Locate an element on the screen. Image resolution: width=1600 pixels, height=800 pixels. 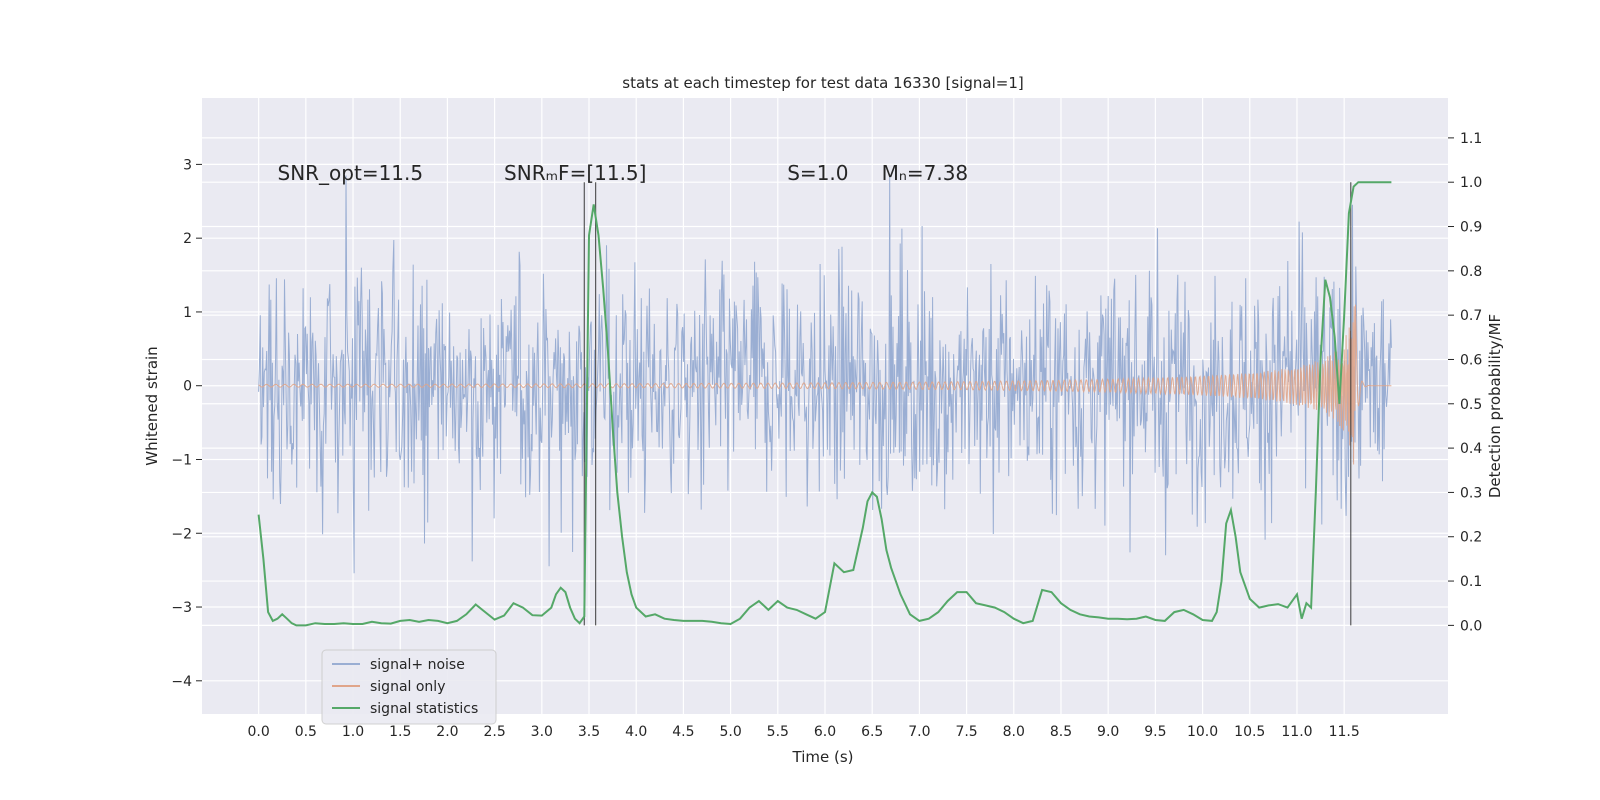
x-tick-label: 7.5 is located at coordinates (966, 732).